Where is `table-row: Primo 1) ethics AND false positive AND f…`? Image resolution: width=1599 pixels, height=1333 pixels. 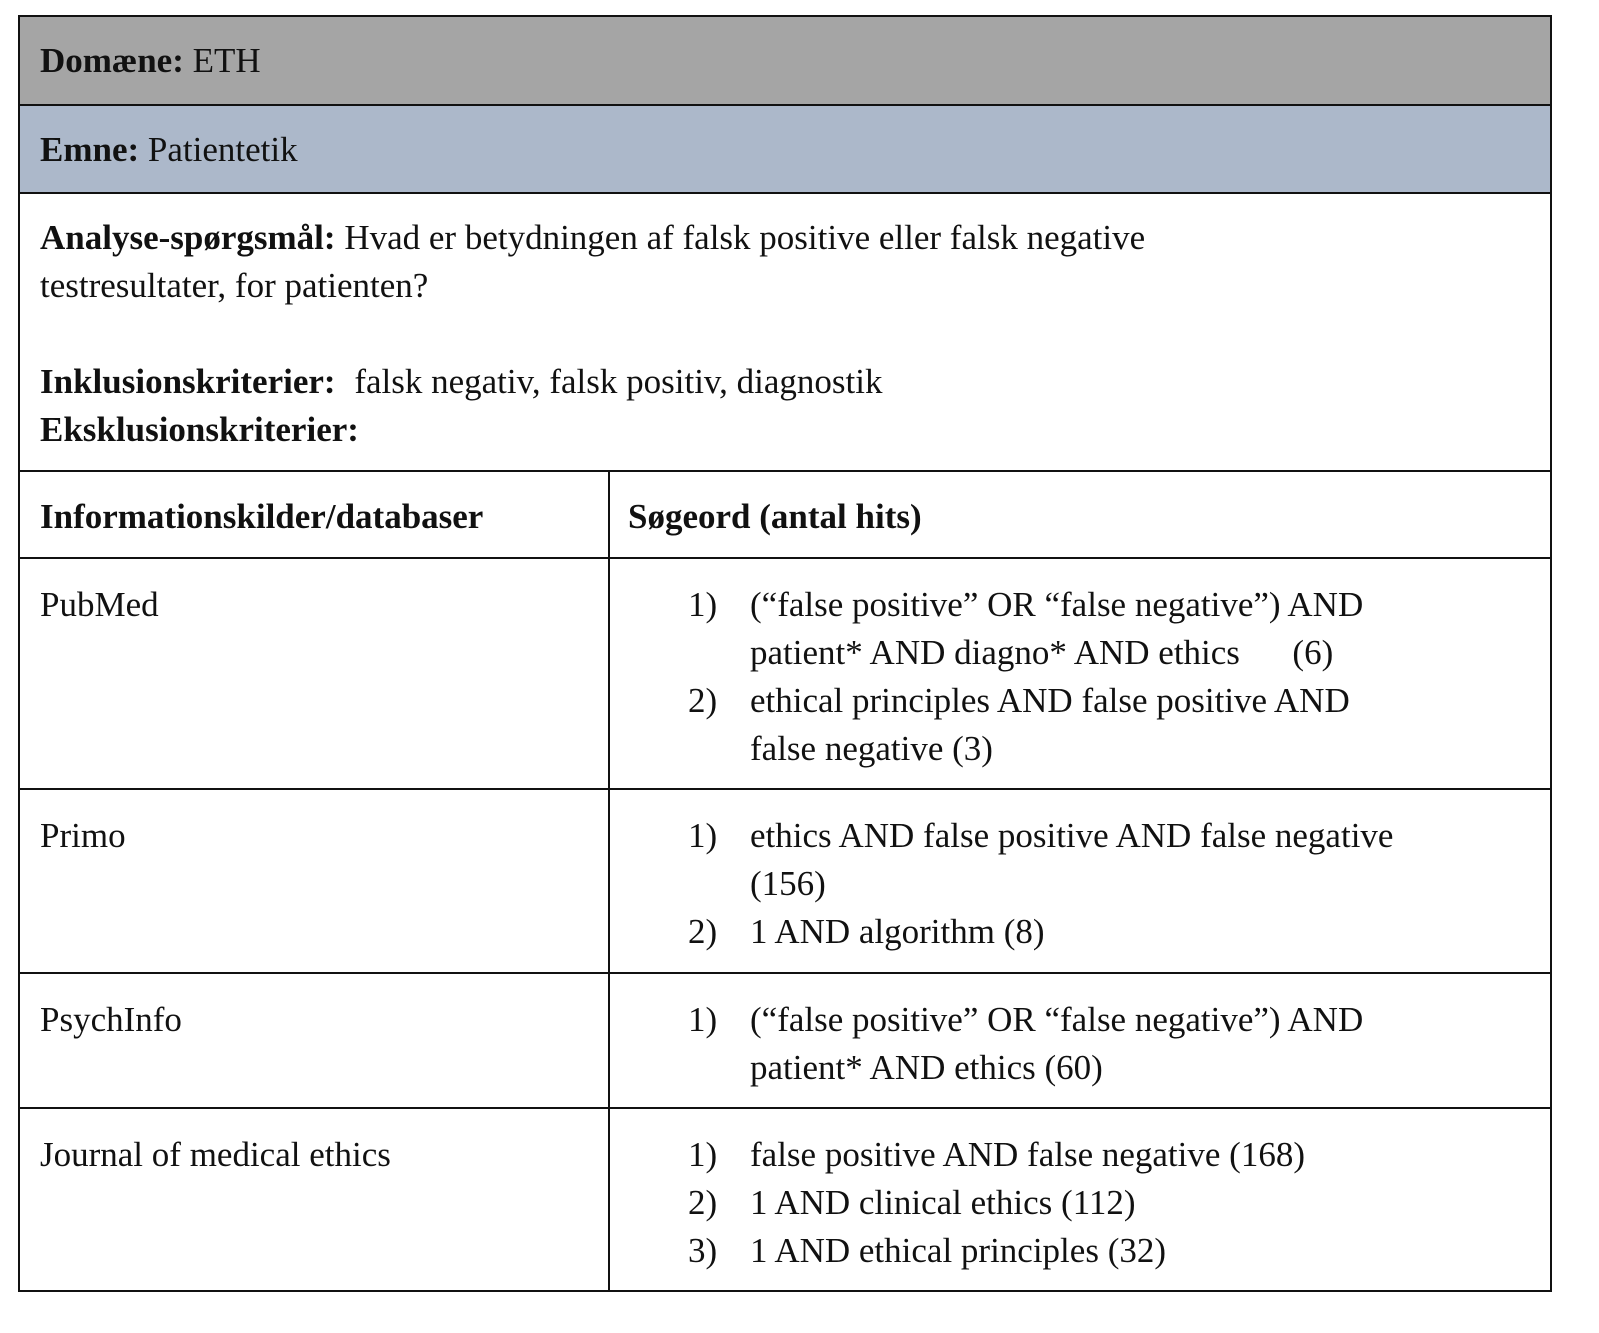
table-row: Primo 1) ethics AND false positive AND f… is located at coordinates (785, 882).